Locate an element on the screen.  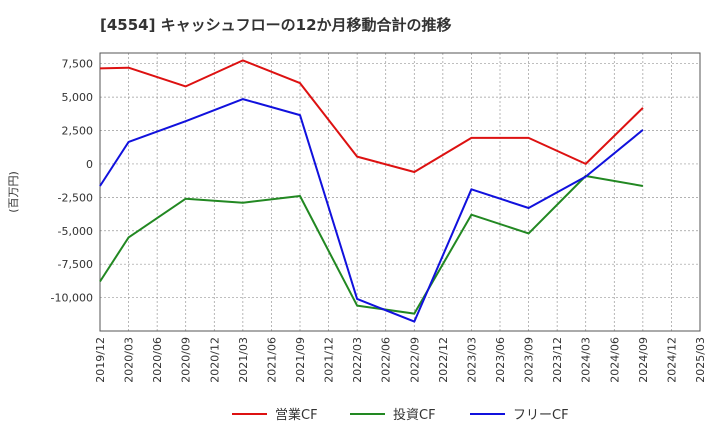
legend-label-0: 営業CF is located at coordinates (296, 415).